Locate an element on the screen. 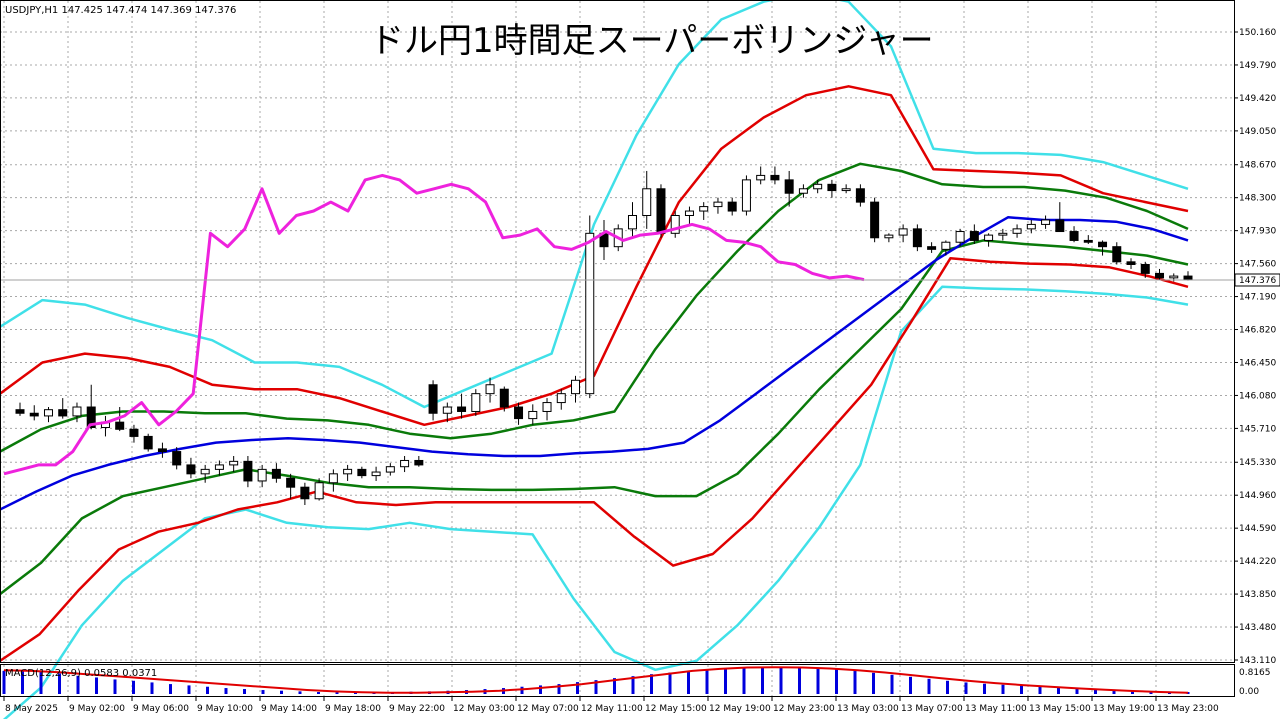 The height and width of the screenshot is (719, 1280). price-tick-label: 143.850 is located at coordinates (1257, 595).